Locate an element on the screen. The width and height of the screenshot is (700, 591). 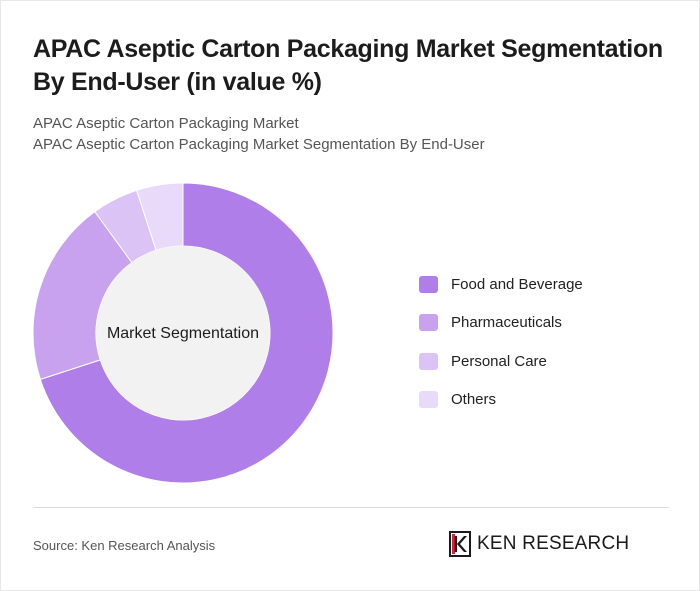
legend-swatch-food-and-beverage is located at coordinates (428, 284).